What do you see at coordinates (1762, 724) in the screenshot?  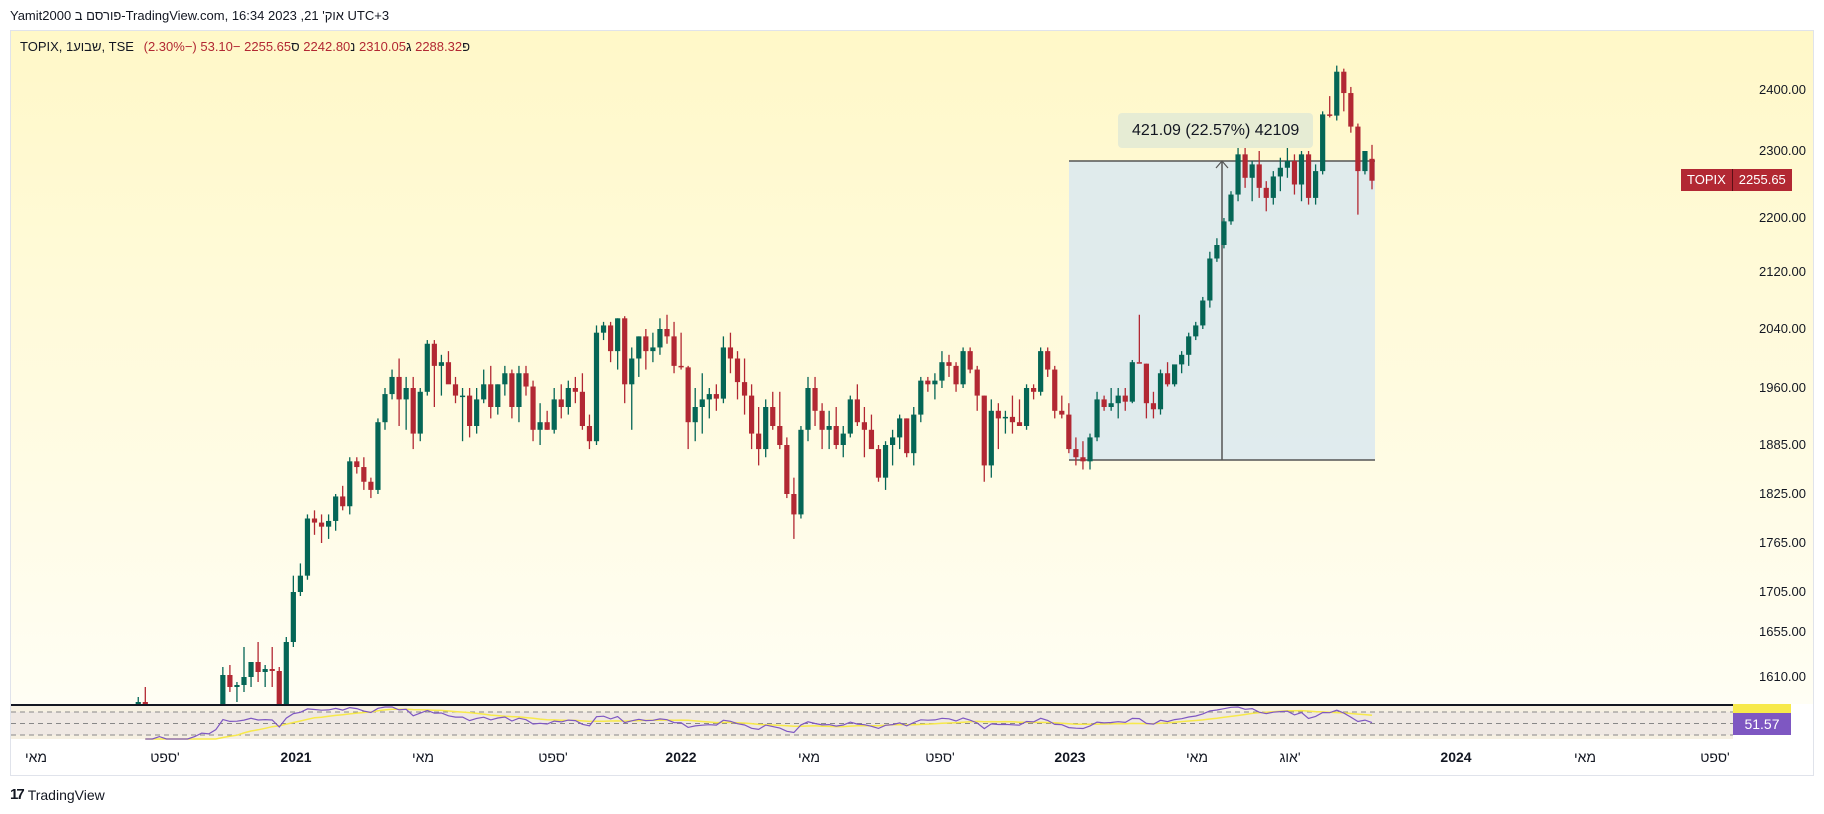 I see `rsi-value-badge: 51.57` at bounding box center [1762, 724].